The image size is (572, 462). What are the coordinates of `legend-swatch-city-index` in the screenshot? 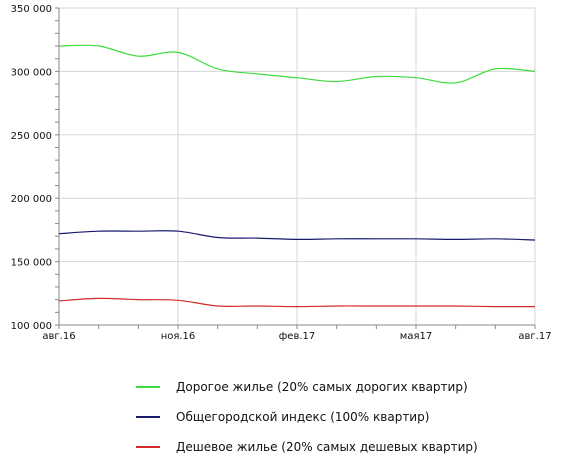 It's located at (148, 417).